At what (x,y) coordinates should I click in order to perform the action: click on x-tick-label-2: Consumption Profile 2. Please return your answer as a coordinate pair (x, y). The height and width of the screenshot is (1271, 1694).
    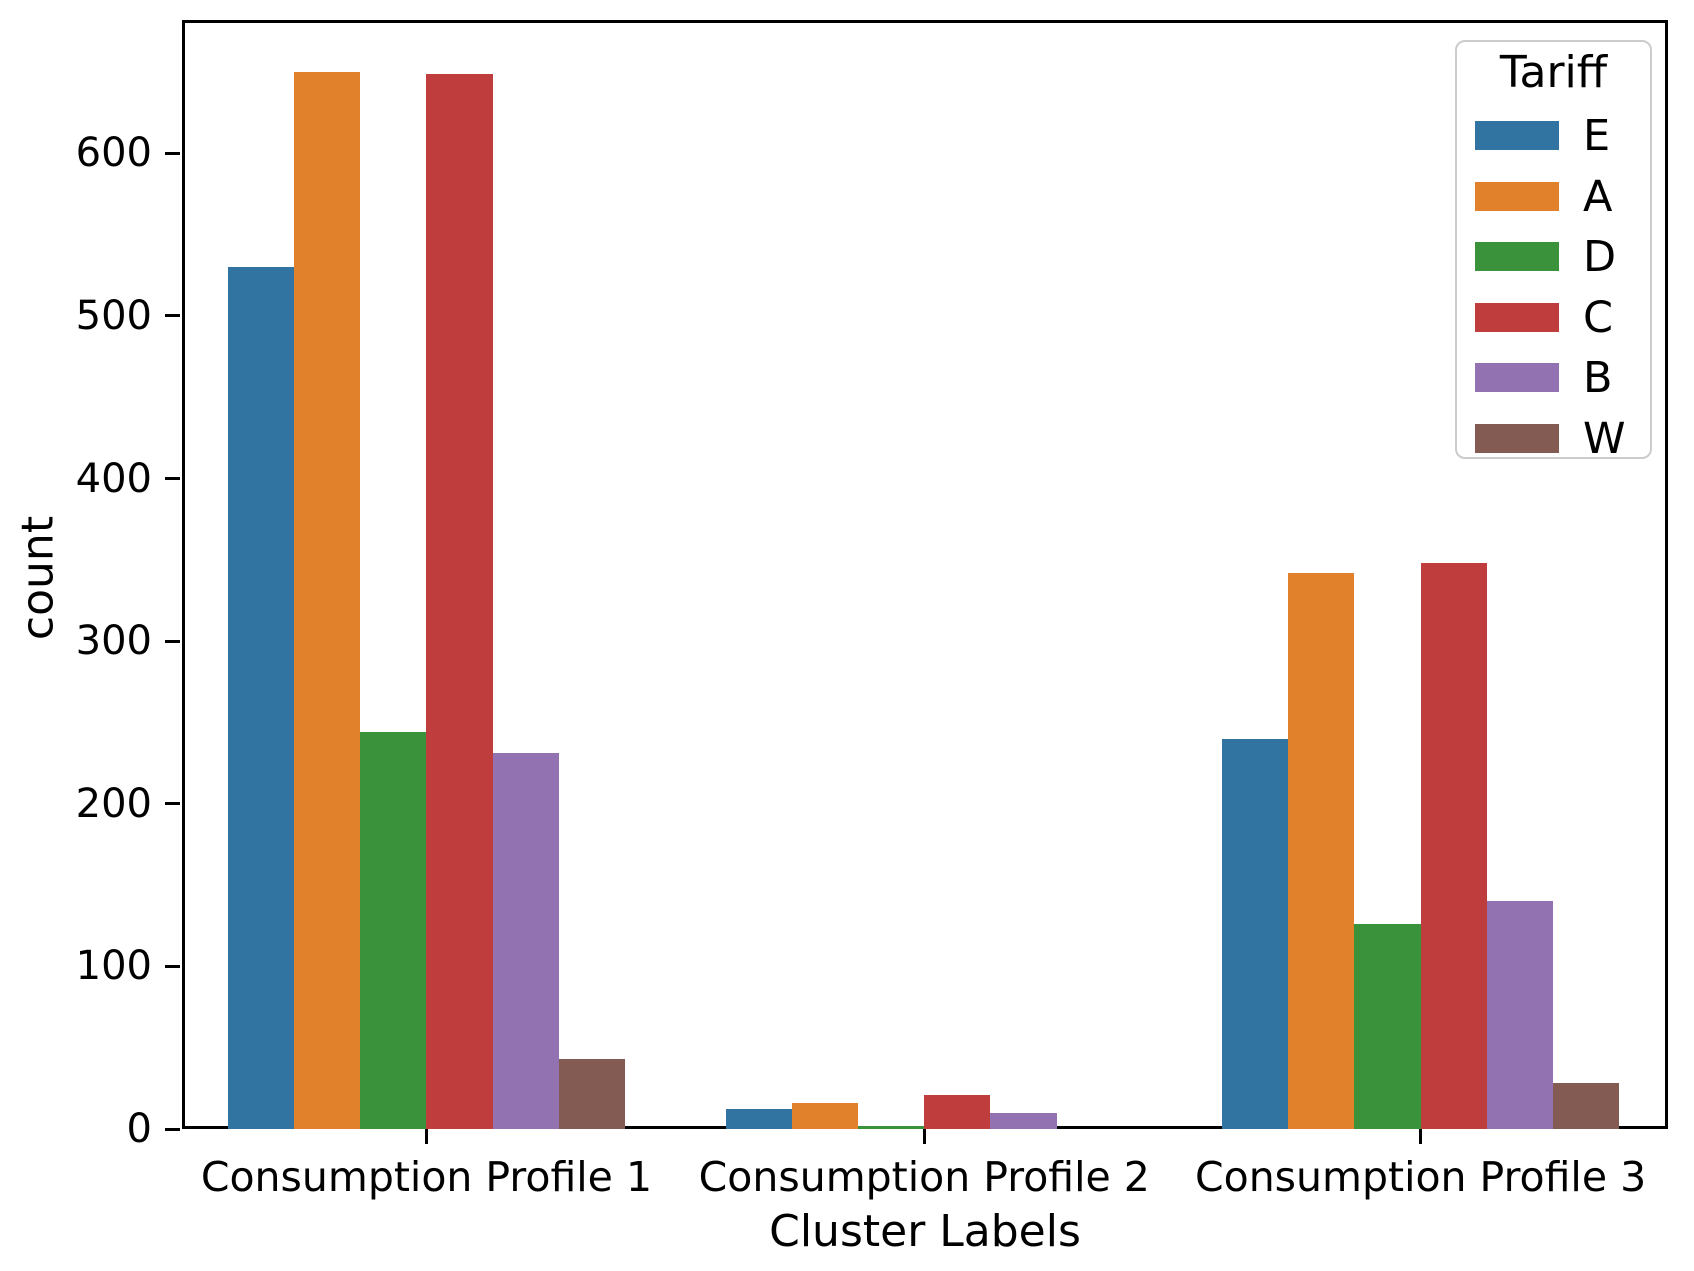
    Looking at the image, I should click on (924, 1177).